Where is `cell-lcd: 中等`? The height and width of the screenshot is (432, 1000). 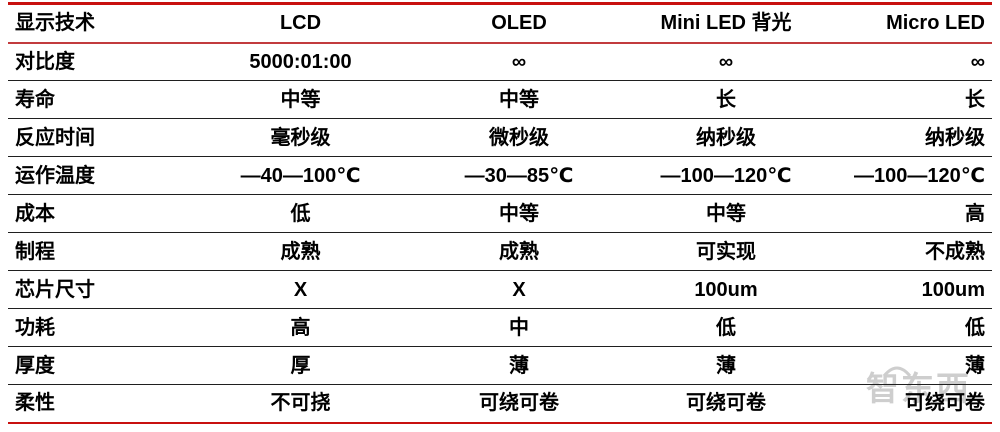
cell-lcd: 中等 is located at coordinates (300, 99).